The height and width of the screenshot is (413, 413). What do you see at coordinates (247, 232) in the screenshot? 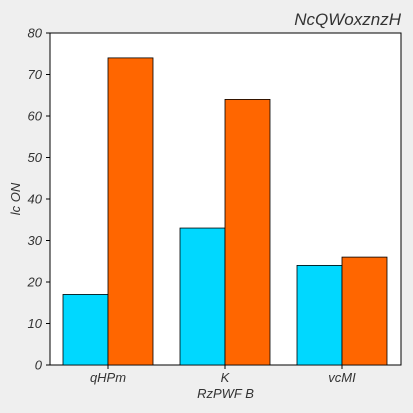
I see `bar-series-2-K` at bounding box center [247, 232].